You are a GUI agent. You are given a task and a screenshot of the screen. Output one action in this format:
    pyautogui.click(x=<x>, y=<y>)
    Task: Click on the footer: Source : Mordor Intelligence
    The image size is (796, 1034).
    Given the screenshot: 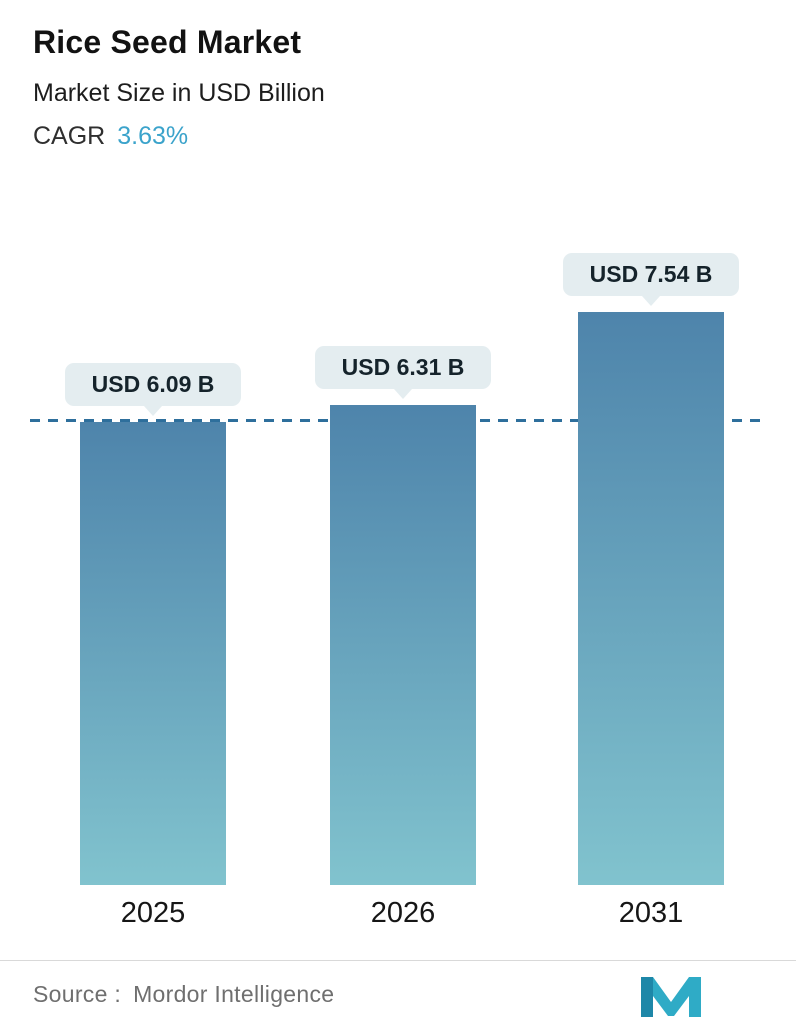 What is the action you would take?
    pyautogui.click(x=398, y=994)
    